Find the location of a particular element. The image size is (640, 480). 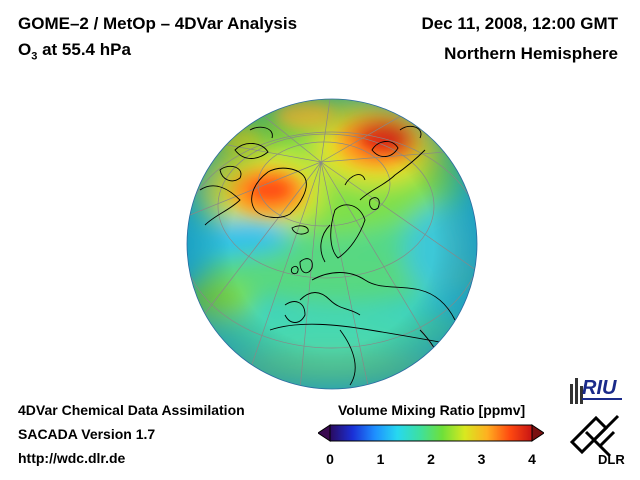

colorbar-tick-label: 1 is located at coordinates (380, 459).